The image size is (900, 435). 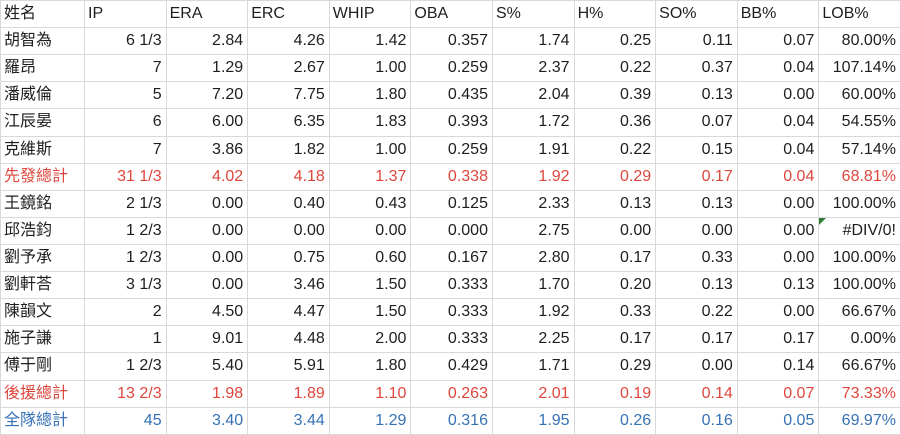 What do you see at coordinates (207, 68) in the screenshot?
I see `cell-era: 1.29` at bounding box center [207, 68].